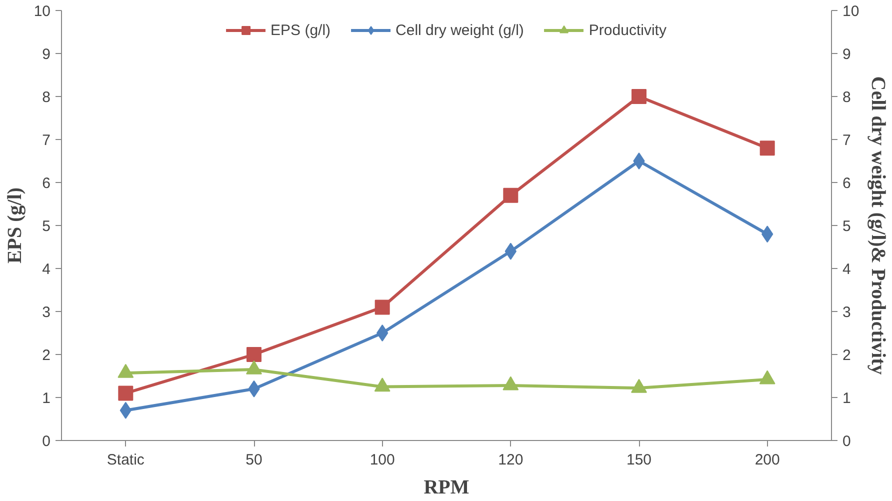 The width and height of the screenshot is (892, 501). Describe the element at coordinates (382, 460) in the screenshot. I see `x-tick-label: 100` at that location.